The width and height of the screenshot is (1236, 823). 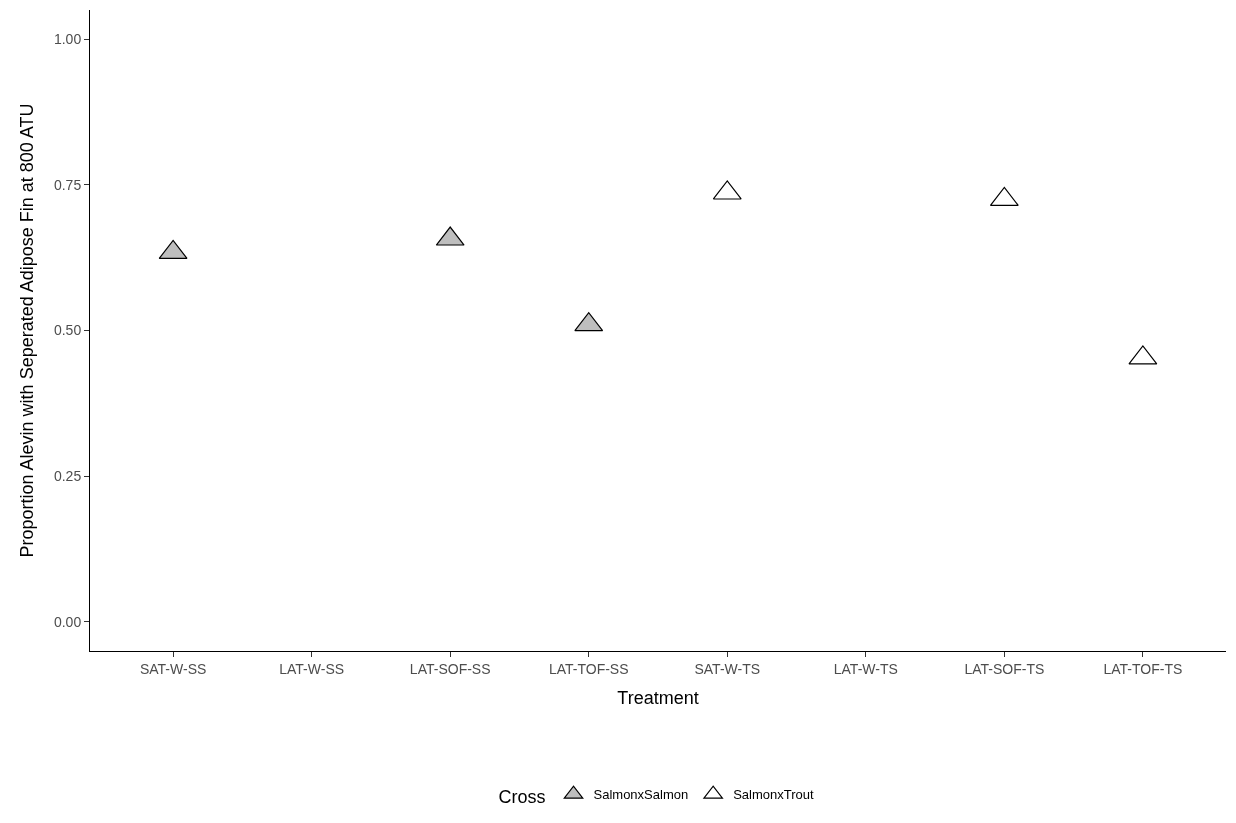 I want to click on x-tick-label: LAT-SOF-TS, so click(x=1004, y=668).